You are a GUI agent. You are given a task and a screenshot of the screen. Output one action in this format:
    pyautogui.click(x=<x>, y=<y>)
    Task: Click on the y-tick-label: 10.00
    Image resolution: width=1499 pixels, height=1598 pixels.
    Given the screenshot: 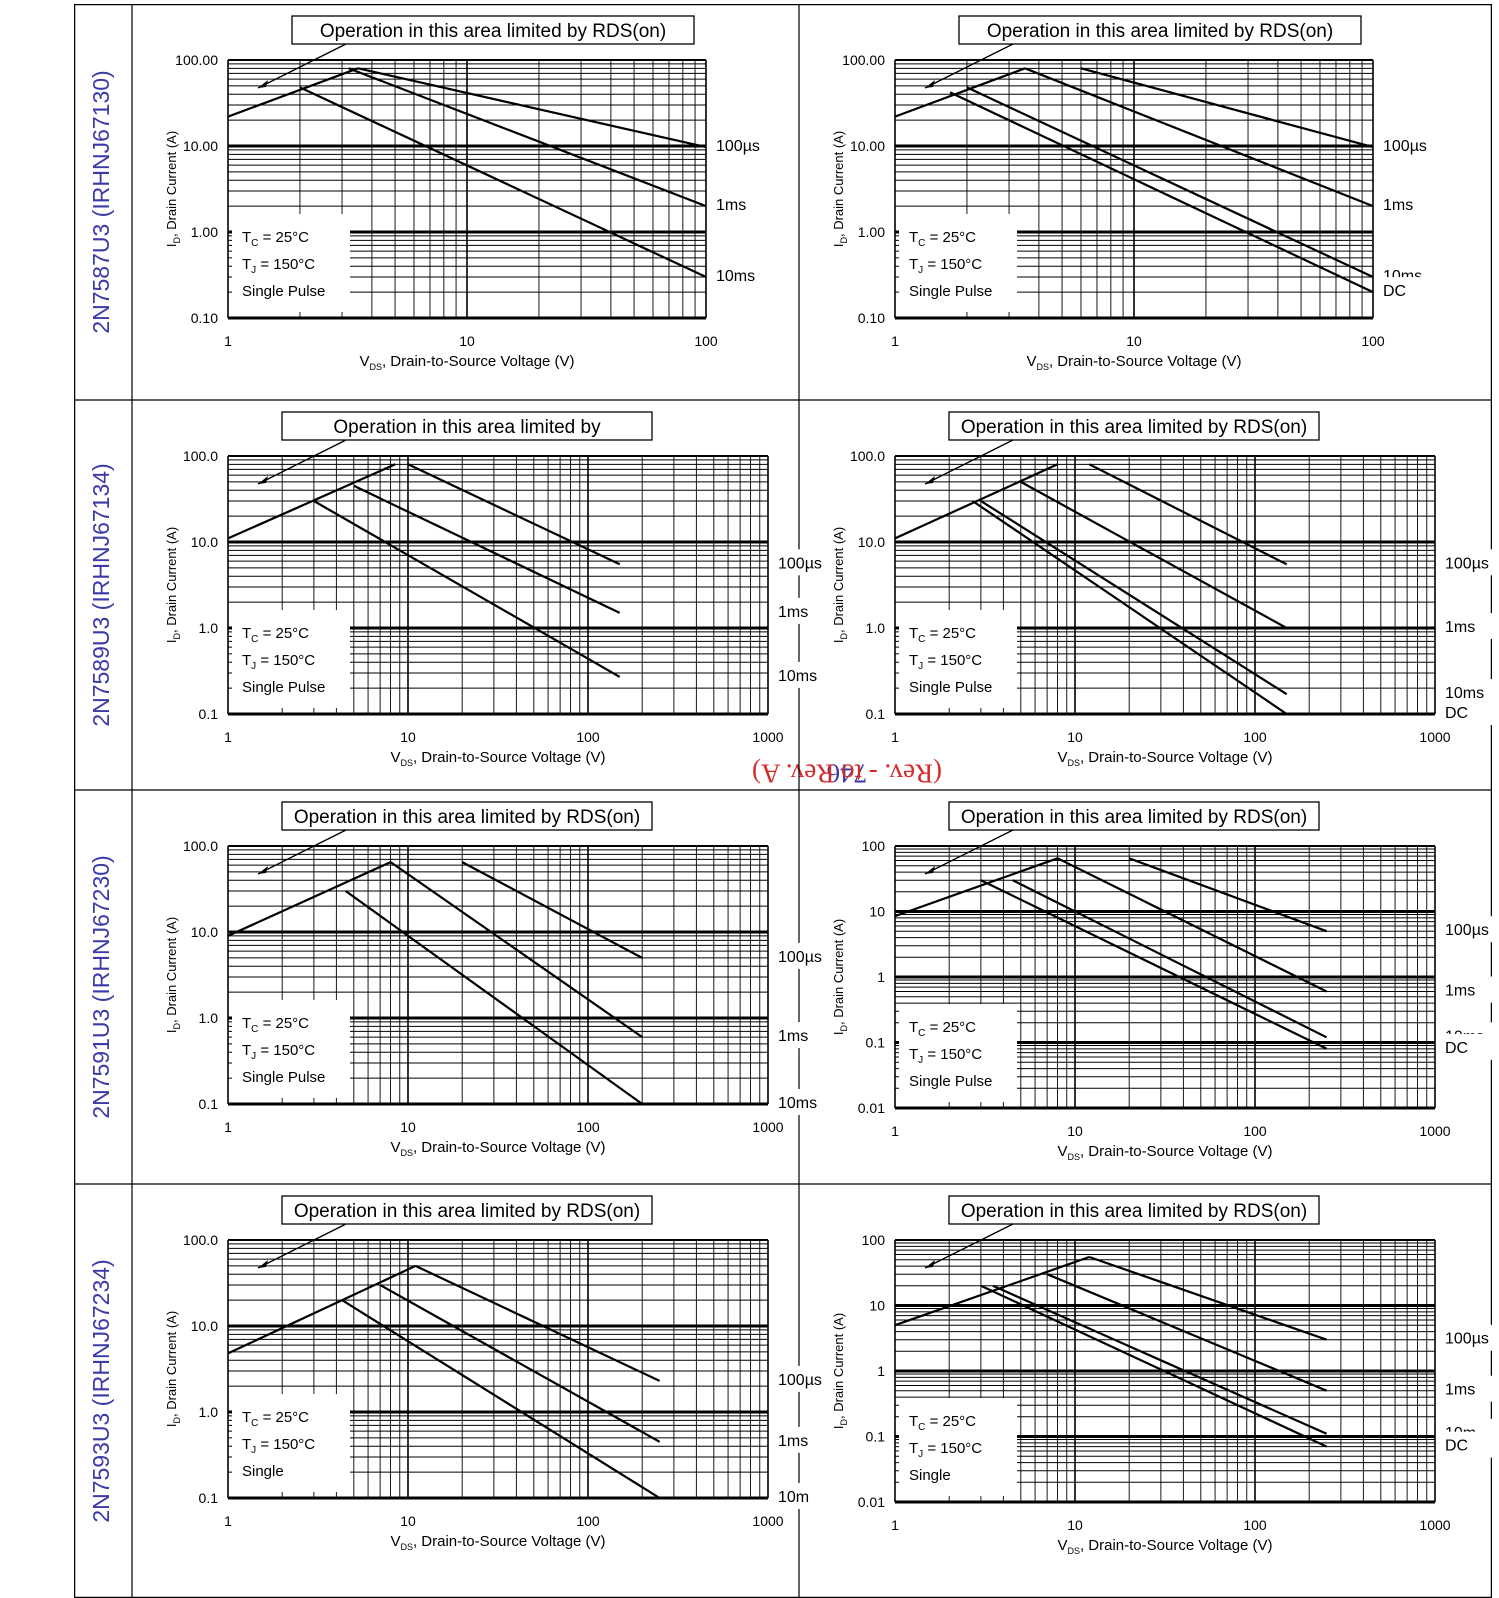 What is the action you would take?
    pyautogui.click(x=867, y=146)
    